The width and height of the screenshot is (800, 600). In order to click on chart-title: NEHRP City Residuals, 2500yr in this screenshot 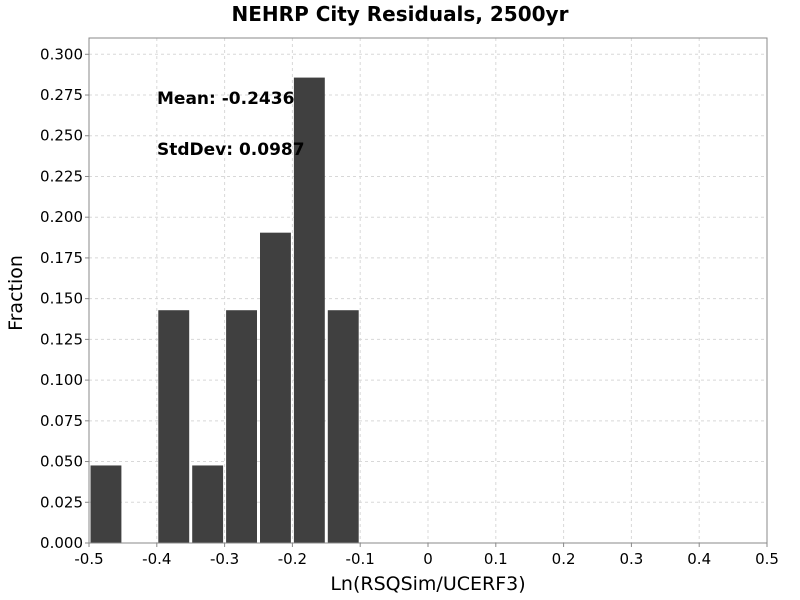, I will do `click(400, 14)`.